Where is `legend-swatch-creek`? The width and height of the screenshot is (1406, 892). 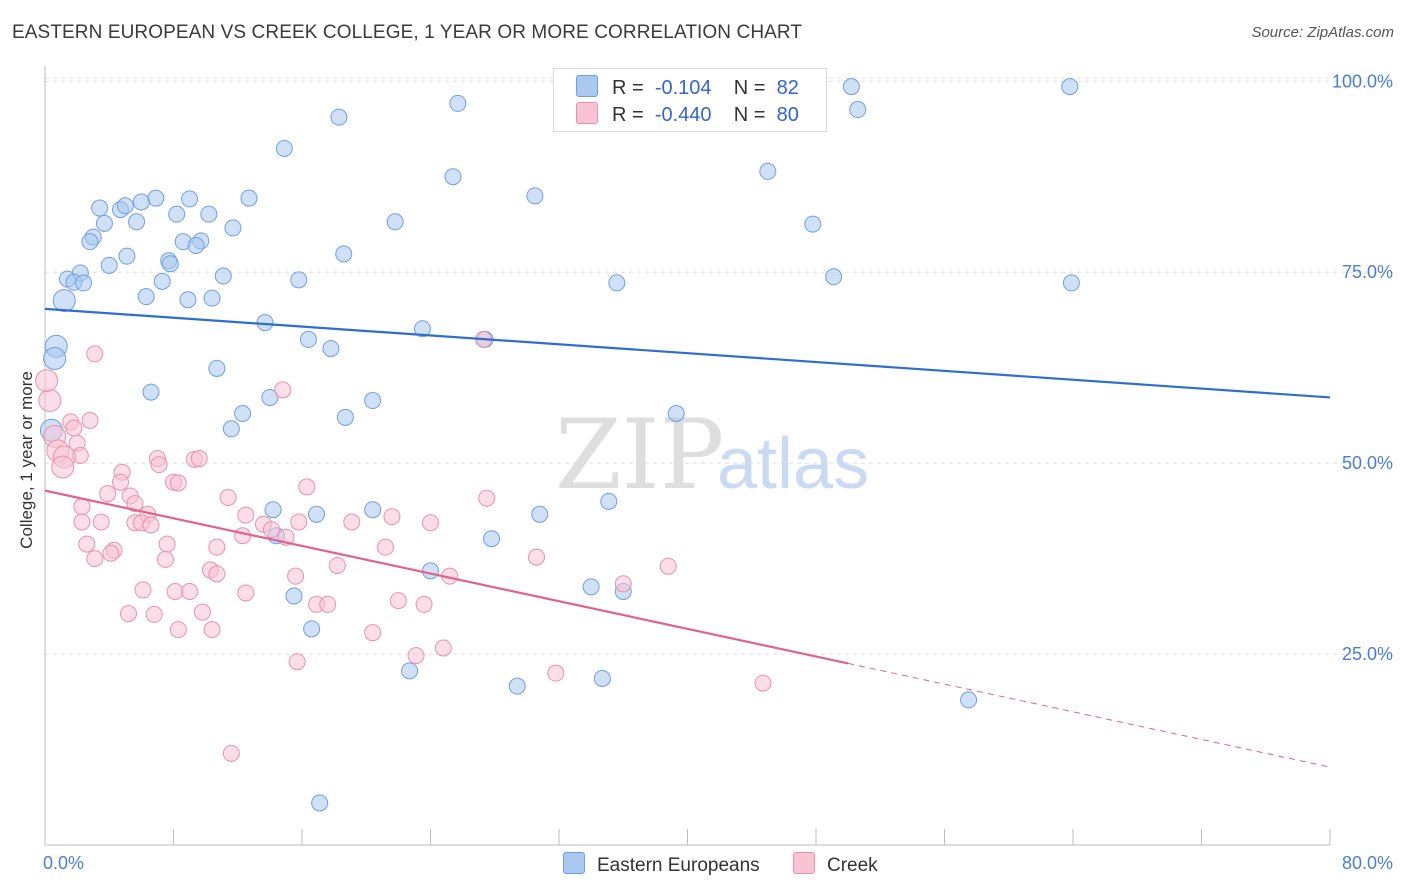 legend-swatch-creek is located at coordinates (587, 113).